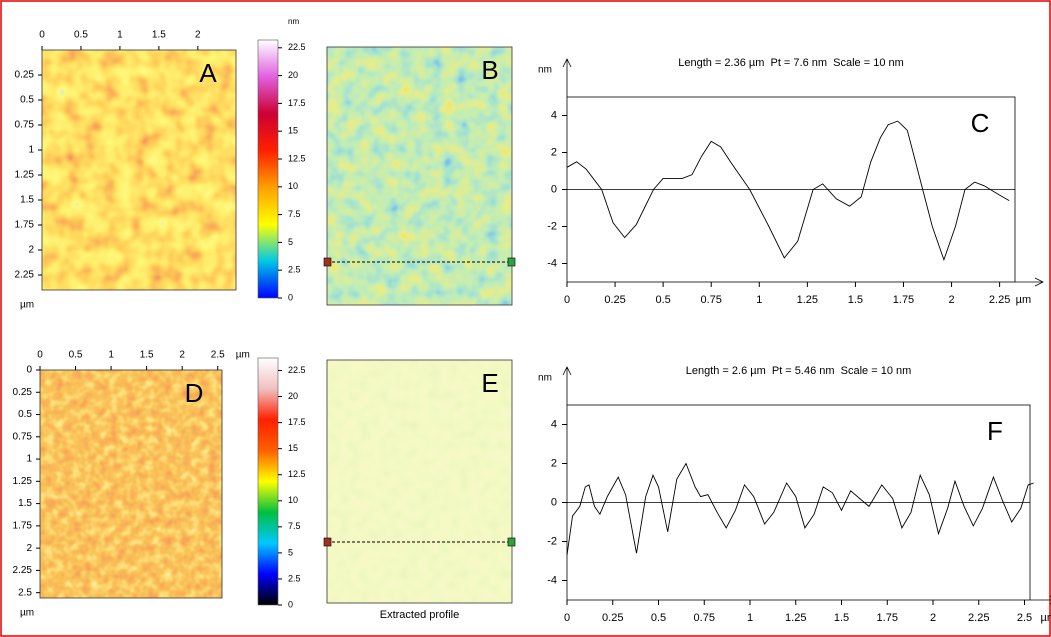 The height and width of the screenshot is (637, 1051). Describe the element at coordinates (293, 396) in the screenshot. I see `colorbar-tick-label: 20` at that location.